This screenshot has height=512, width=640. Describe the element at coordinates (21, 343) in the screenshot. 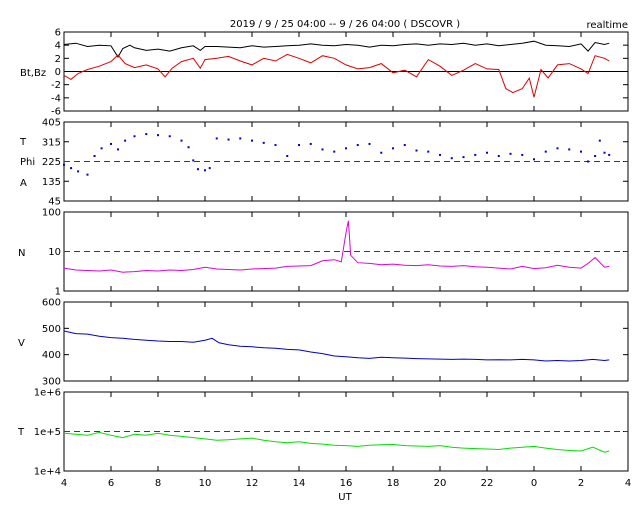

I see `panel-ylabel-speed: V` at that location.